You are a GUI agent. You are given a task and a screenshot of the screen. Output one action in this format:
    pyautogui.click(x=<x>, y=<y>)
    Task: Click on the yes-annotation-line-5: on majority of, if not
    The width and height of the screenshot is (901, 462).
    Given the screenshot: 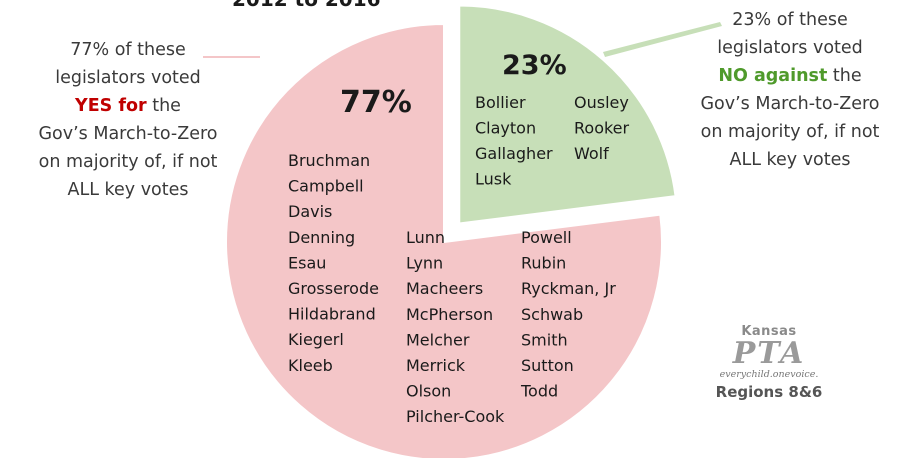 What is the action you would take?
    pyautogui.click(x=128, y=162)
    